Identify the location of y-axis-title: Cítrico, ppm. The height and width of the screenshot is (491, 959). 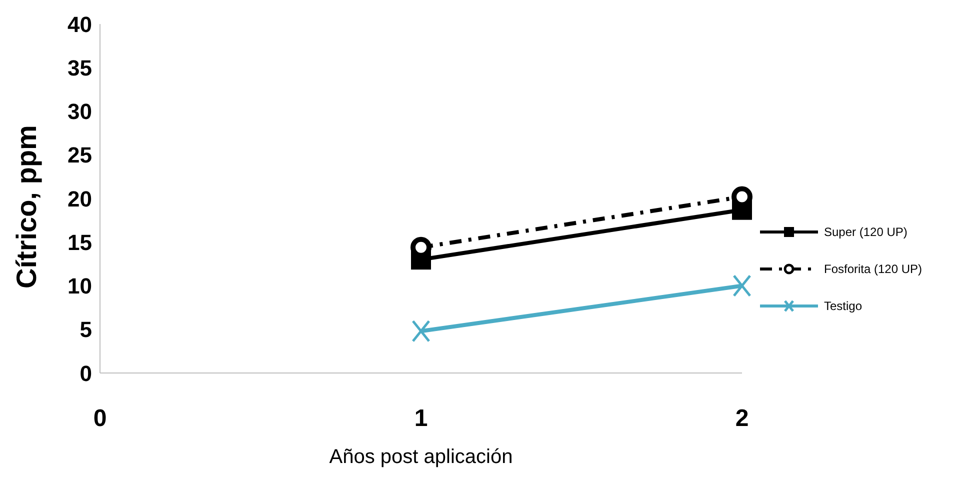
(26, 206).